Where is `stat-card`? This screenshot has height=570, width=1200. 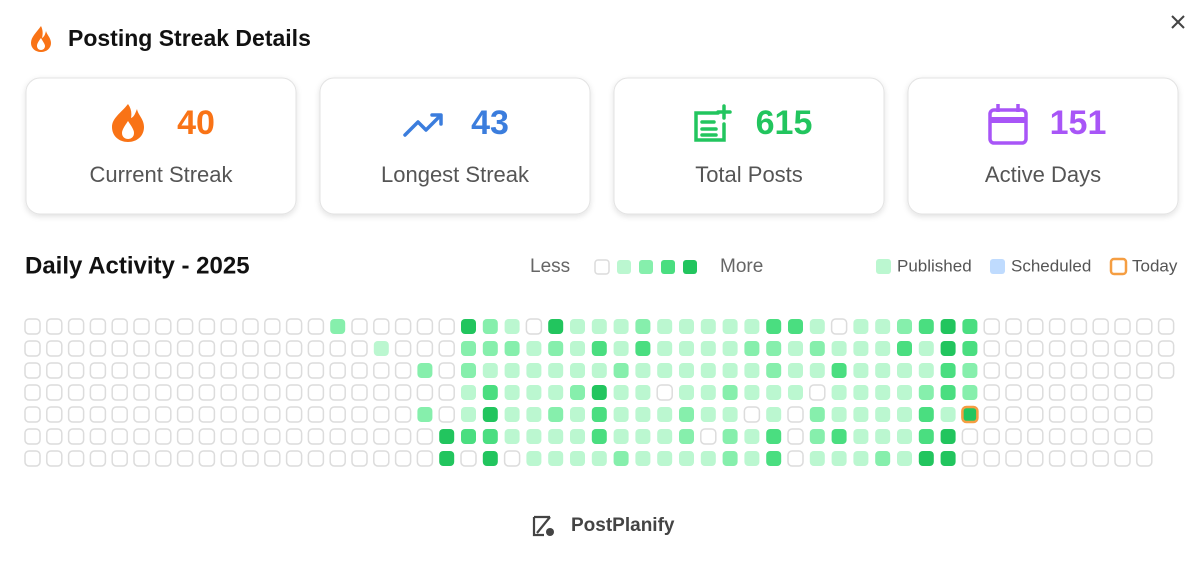 stat-card is located at coordinates (455, 146).